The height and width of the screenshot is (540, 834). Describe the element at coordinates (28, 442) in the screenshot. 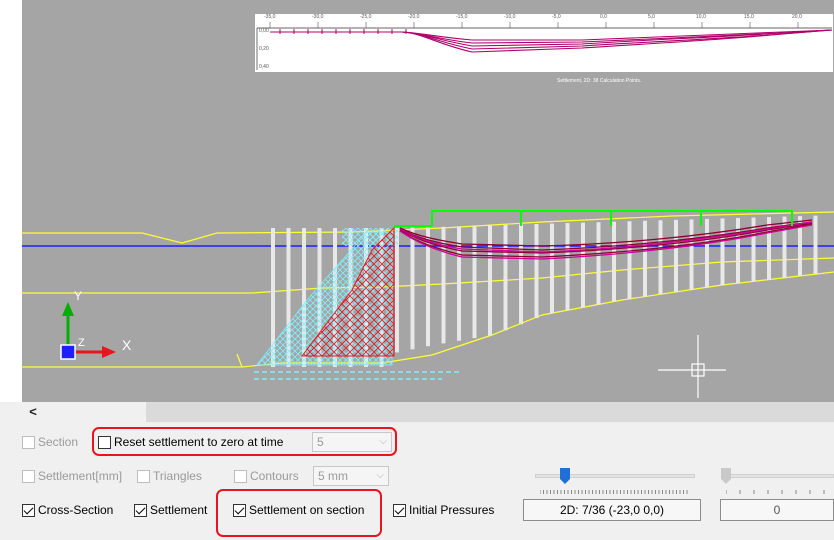

I see `section-checkbox-box` at that location.